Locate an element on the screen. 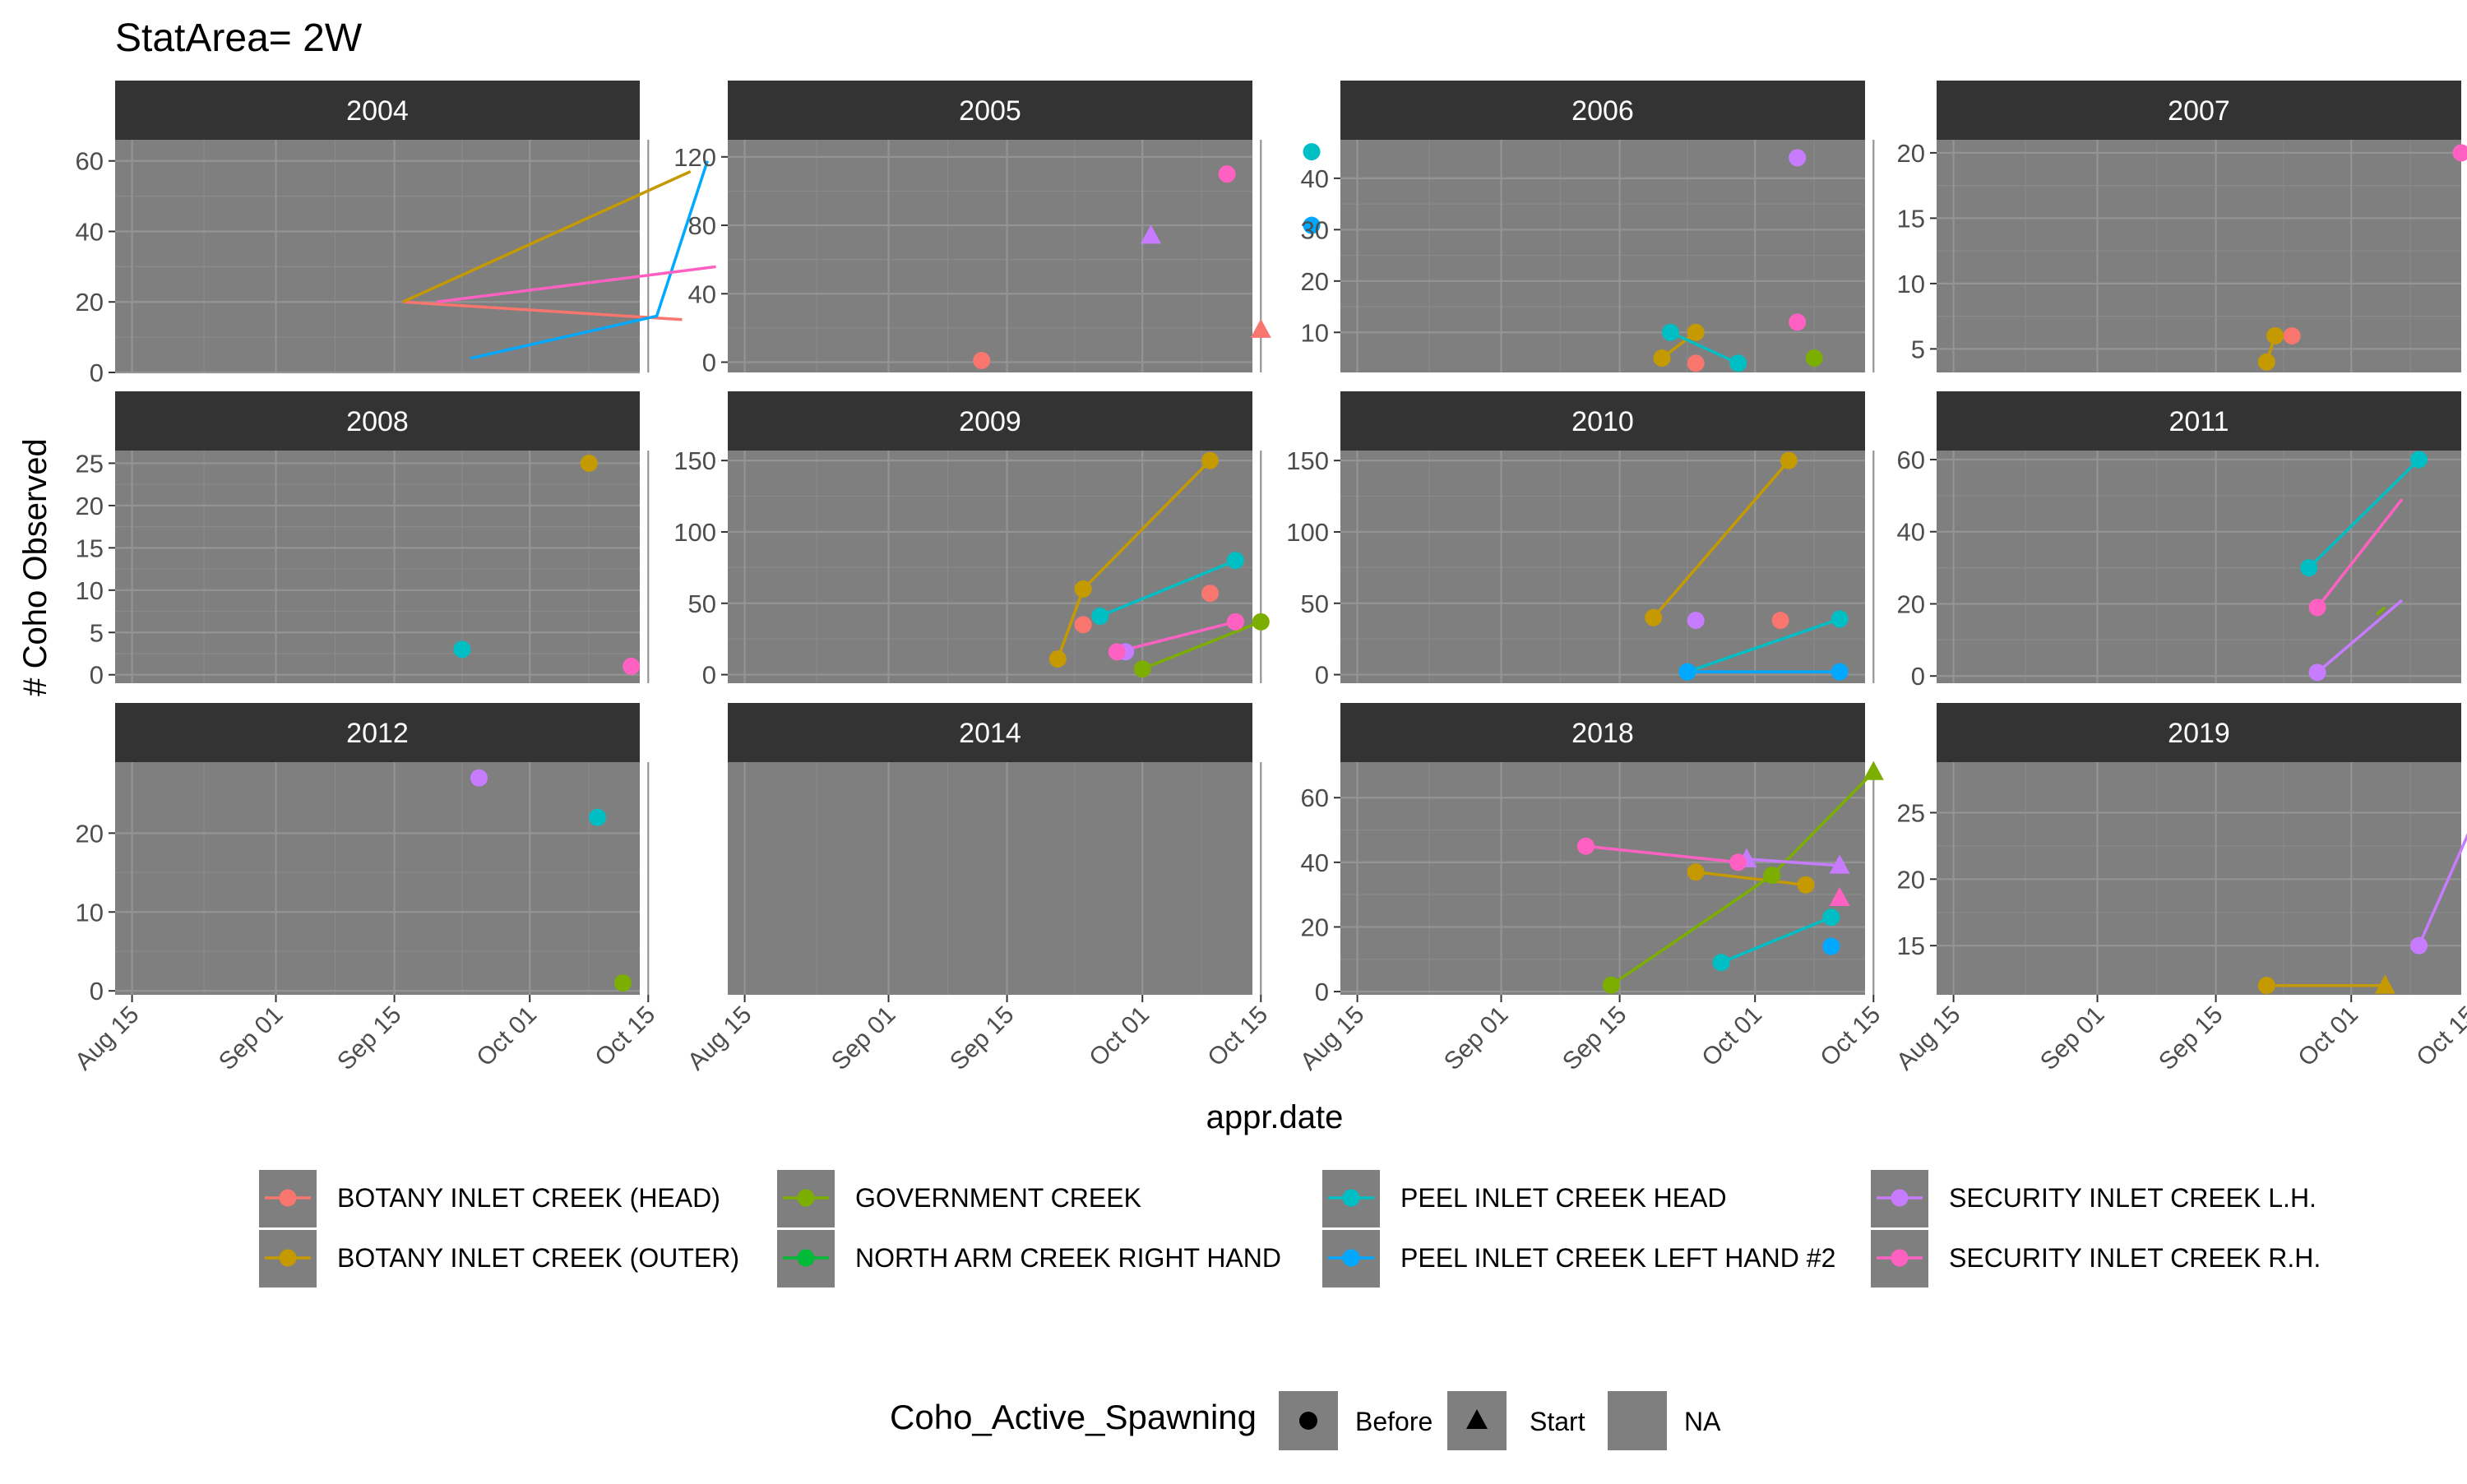  panel-strip-label: 2005 is located at coordinates (990, 111).